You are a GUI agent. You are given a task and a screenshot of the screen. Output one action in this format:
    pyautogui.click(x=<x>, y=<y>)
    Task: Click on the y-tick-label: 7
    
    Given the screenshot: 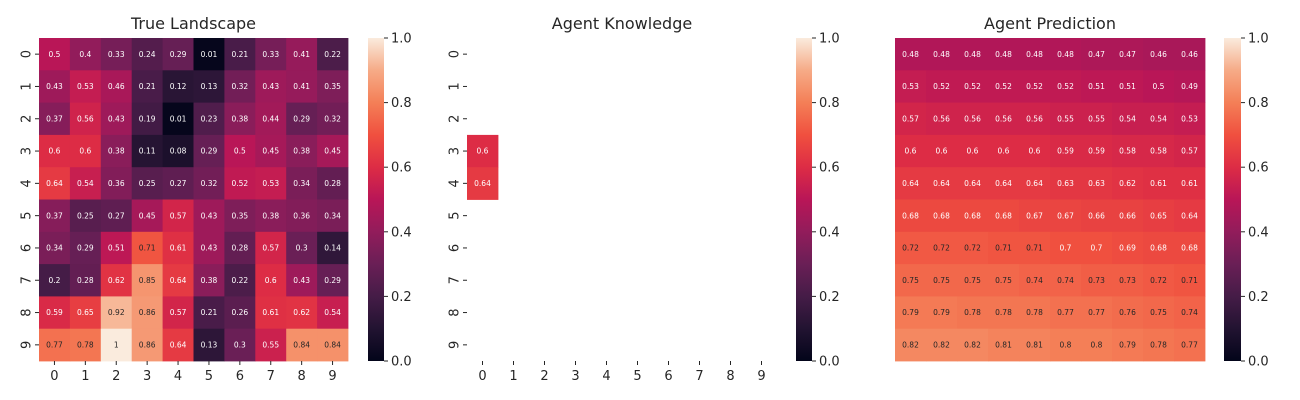 What is the action you would take?
    pyautogui.click(x=27, y=280)
    